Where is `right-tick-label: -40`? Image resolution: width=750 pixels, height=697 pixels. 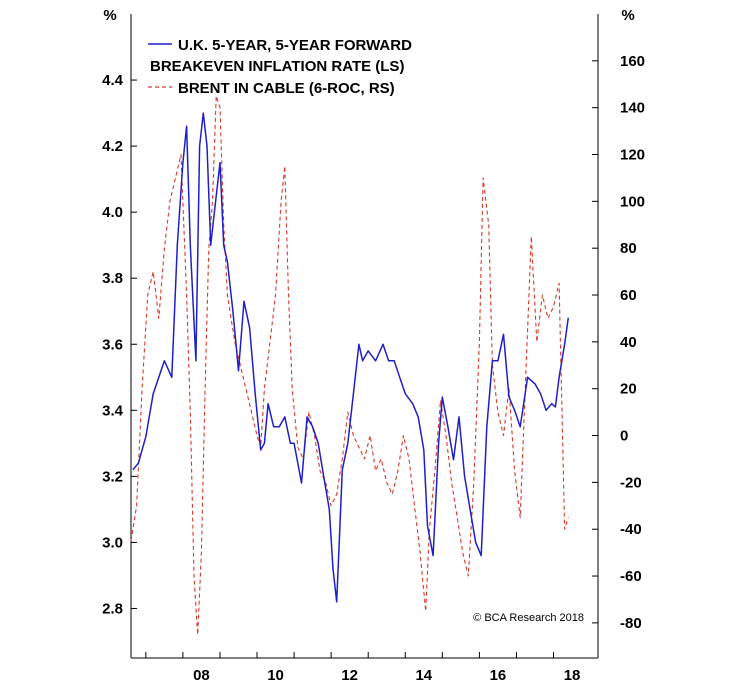 right-tick-label: -40 is located at coordinates (631, 529).